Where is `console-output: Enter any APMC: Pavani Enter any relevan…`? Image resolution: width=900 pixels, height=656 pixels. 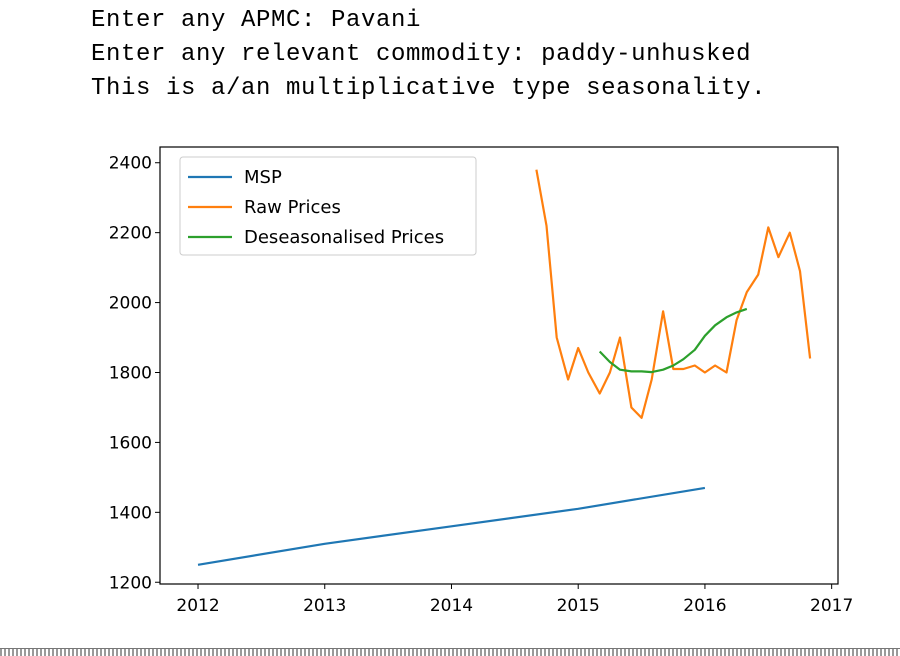
console-output: Enter any APMC: Pavani Enter any relevan… is located at coordinates (428, 55).